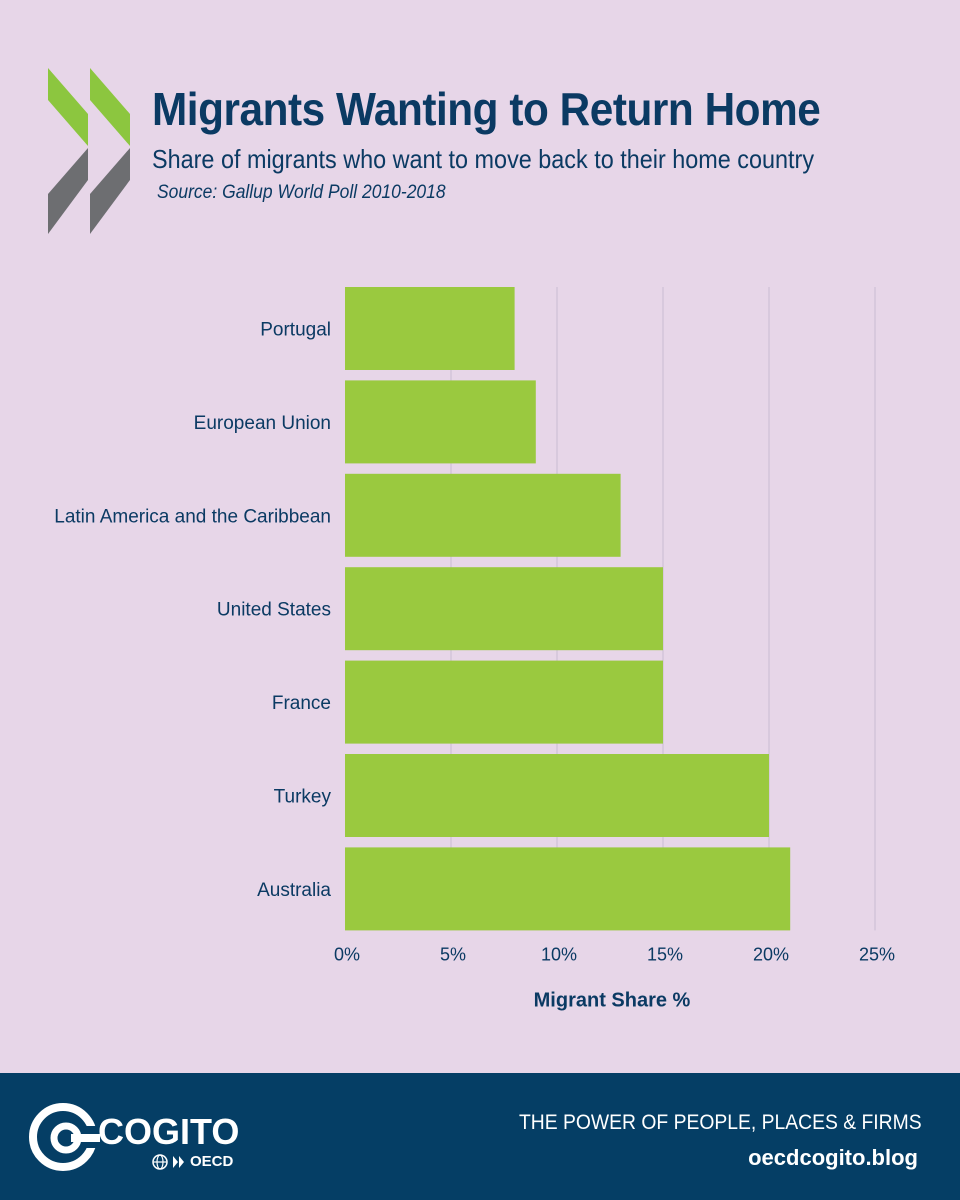  What do you see at coordinates (303, 797) in the screenshot?
I see `category-label: Turkey` at bounding box center [303, 797].